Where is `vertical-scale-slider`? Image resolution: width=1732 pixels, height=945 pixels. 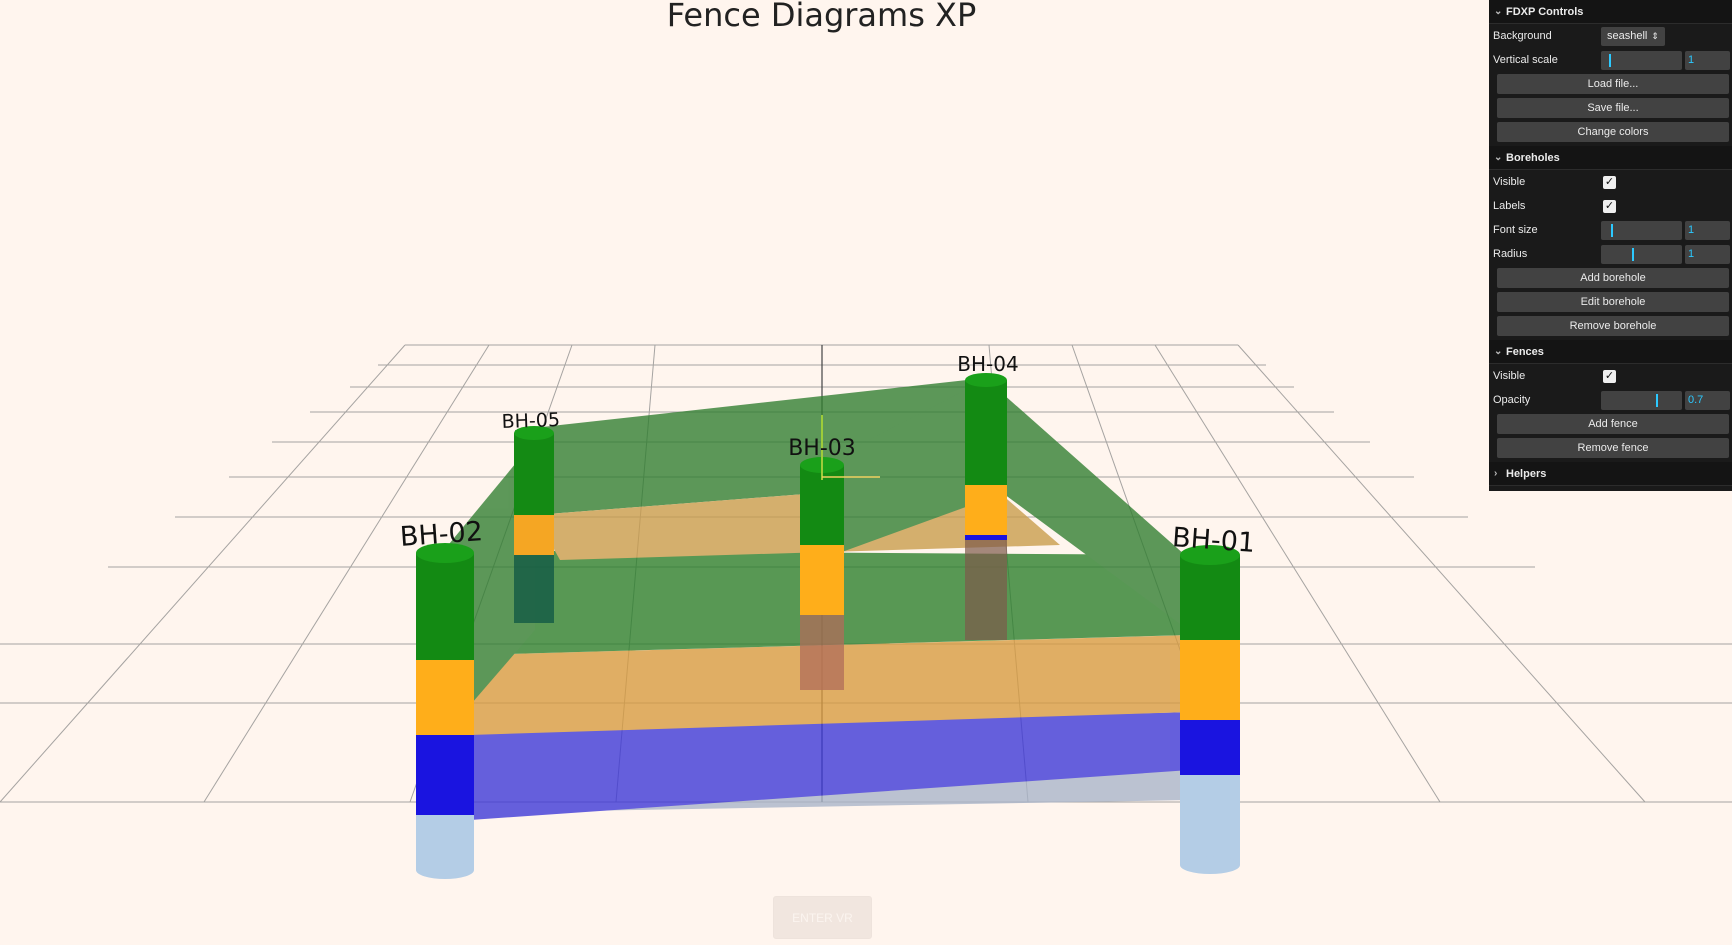
vertical-scale-slider is located at coordinates (1641, 60).